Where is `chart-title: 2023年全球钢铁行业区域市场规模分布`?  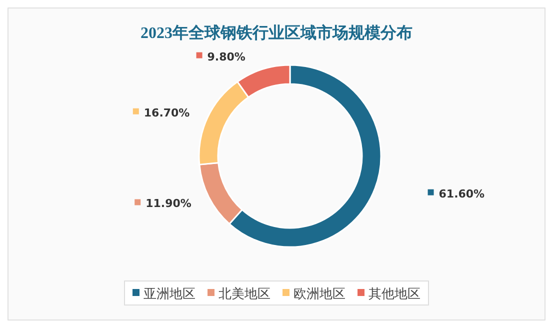
chart-title: 2023年全球钢铁行业区域市场规模分布 is located at coordinates (276, 33).